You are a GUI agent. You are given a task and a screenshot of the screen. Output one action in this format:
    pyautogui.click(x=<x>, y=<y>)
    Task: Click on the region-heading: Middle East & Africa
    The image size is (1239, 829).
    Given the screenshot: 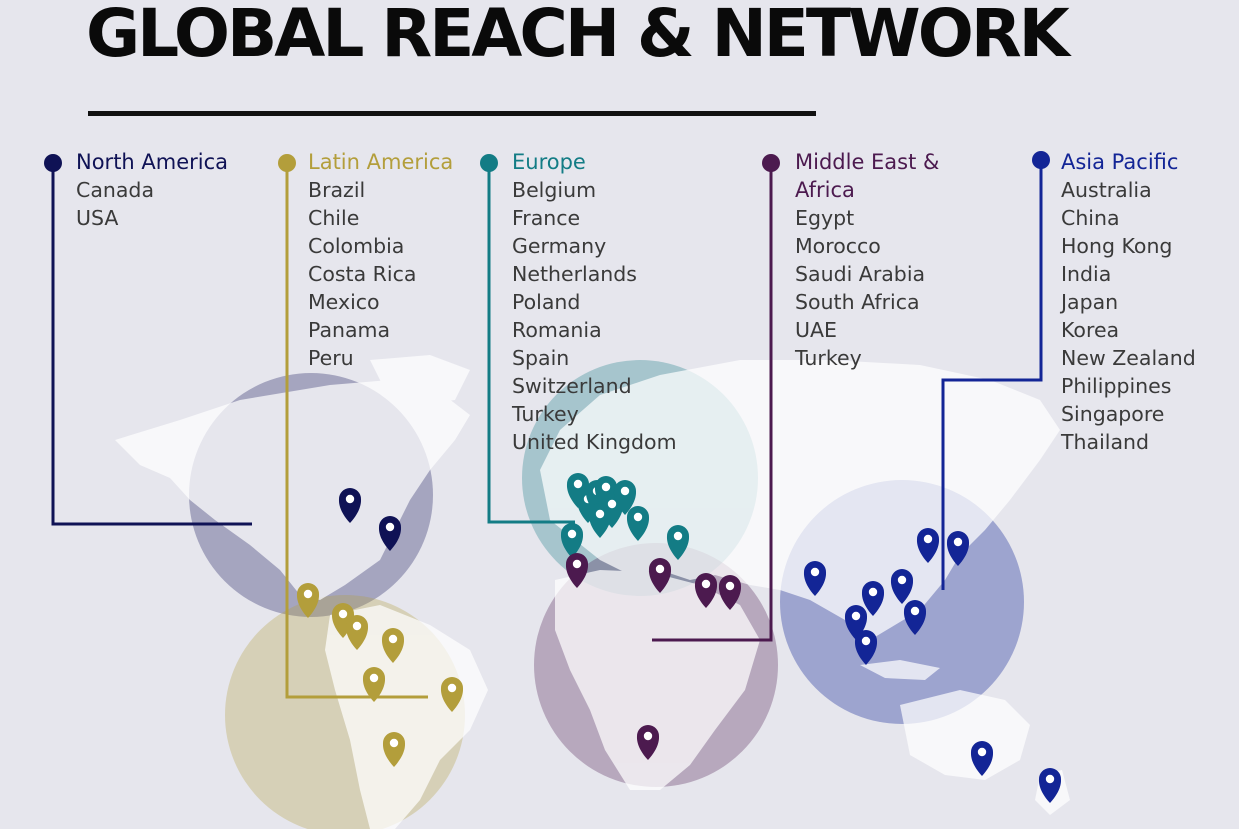 What is the action you would take?
    pyautogui.click(x=867, y=176)
    